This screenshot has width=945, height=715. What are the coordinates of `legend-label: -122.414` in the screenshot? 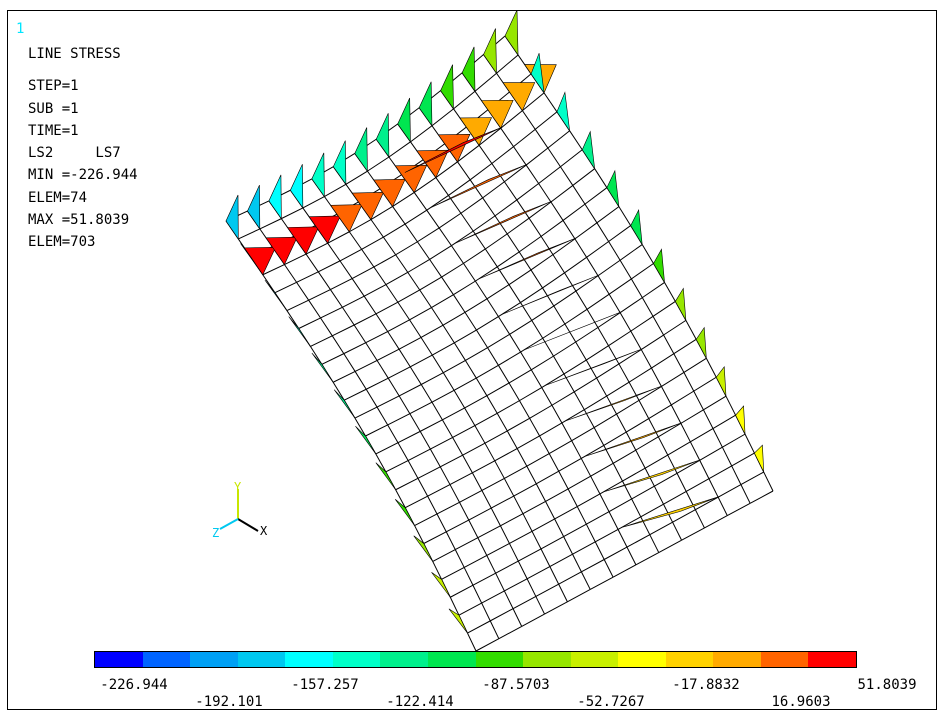 It's located at (420, 702).